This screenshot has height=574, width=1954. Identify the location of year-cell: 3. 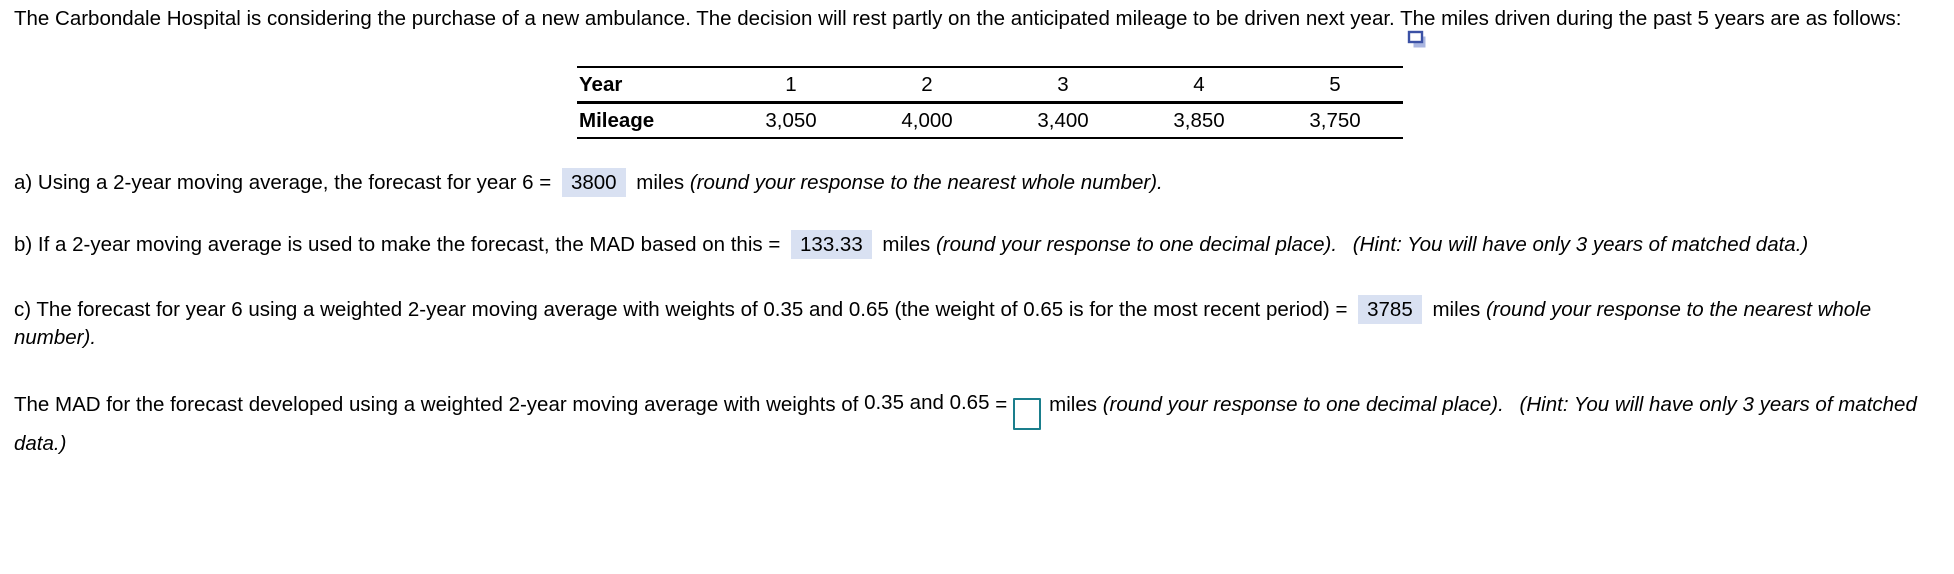
(1063, 84).